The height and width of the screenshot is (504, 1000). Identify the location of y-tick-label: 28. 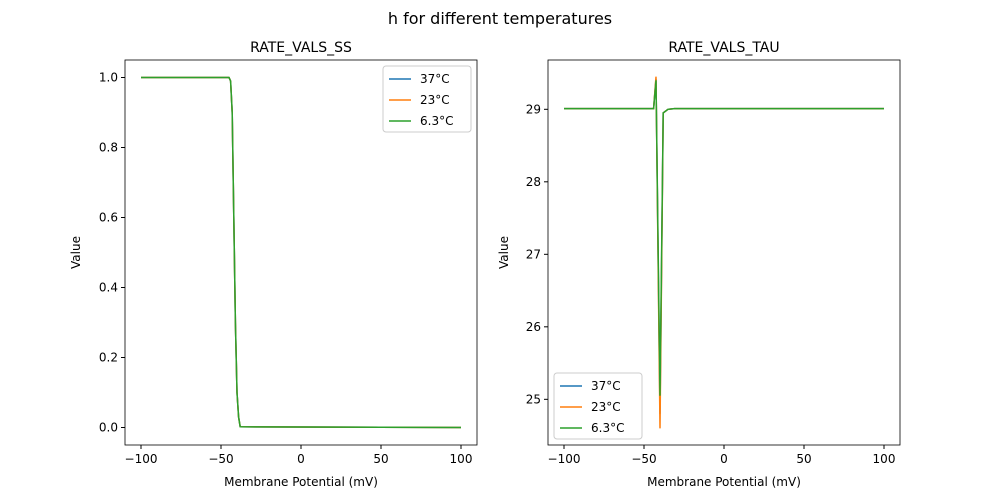
(533, 182).